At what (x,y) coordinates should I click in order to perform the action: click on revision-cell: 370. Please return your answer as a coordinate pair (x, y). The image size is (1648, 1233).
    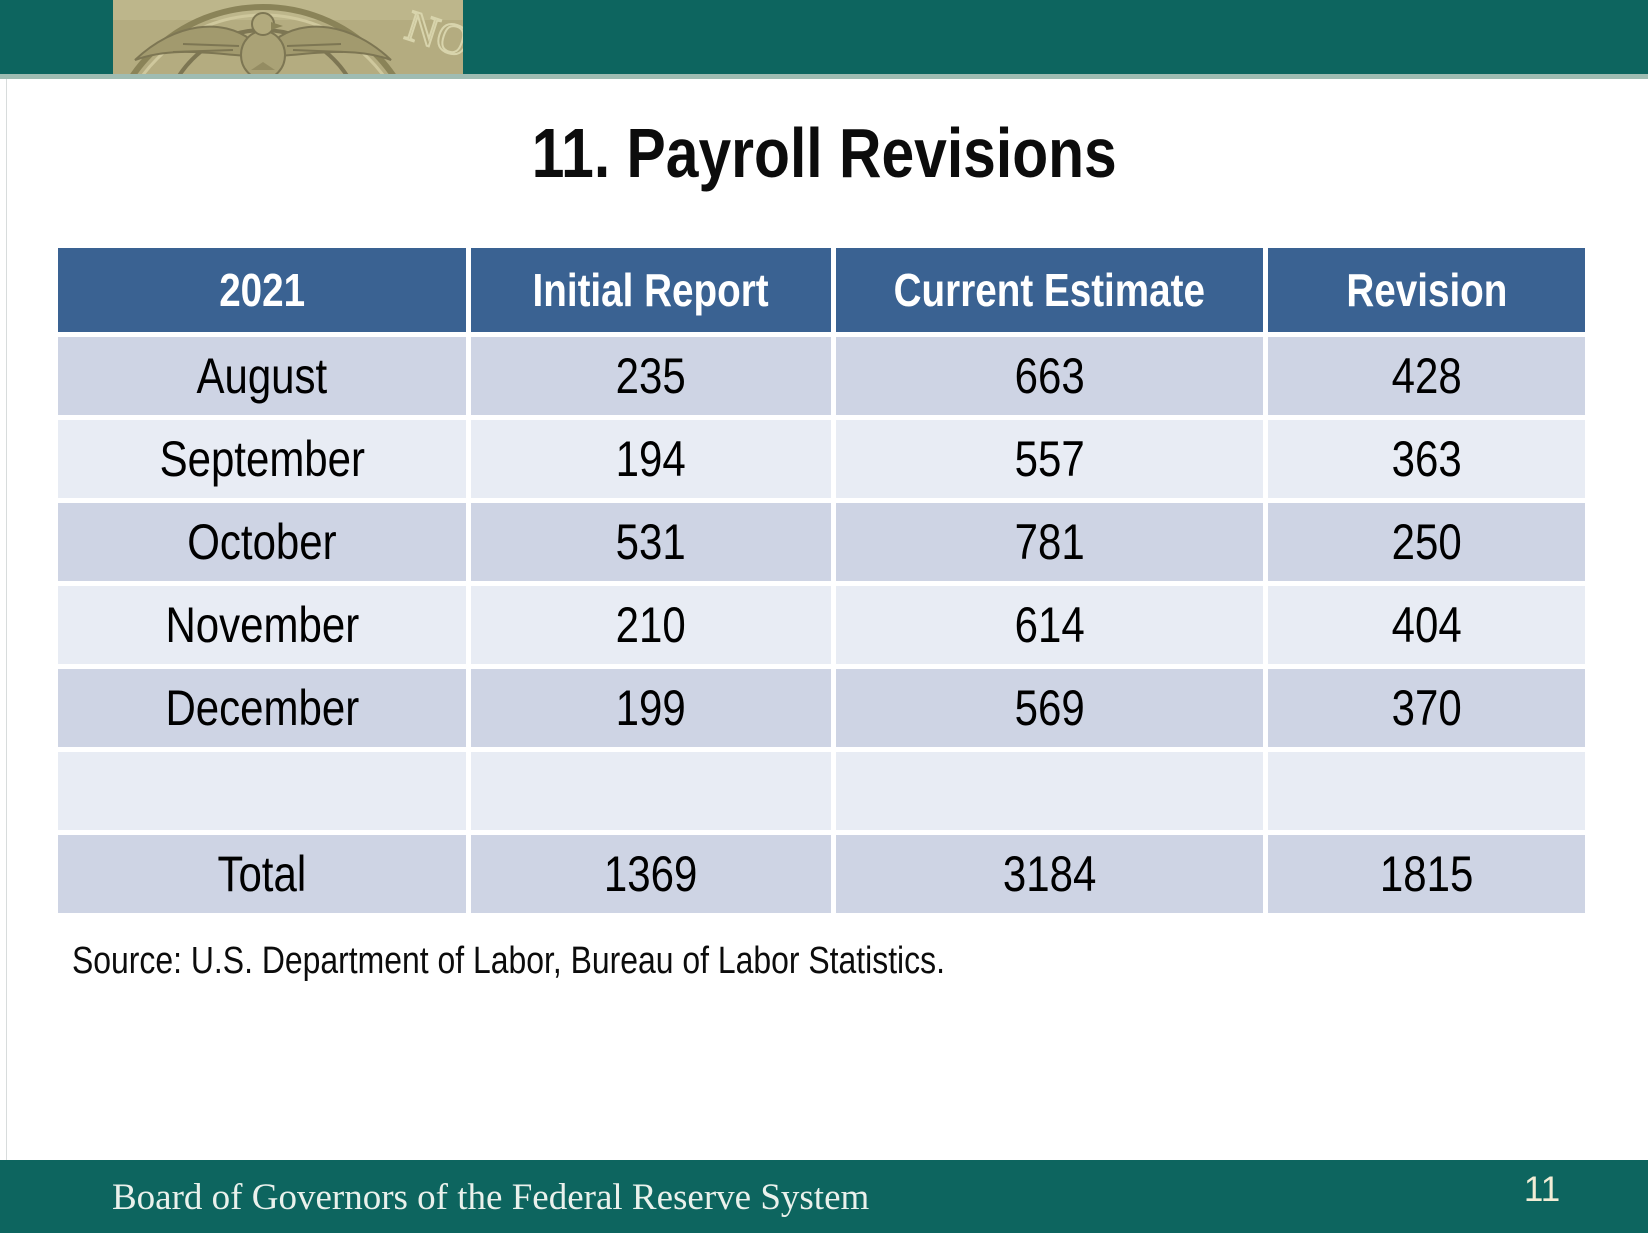
    Looking at the image, I should click on (1426, 708).